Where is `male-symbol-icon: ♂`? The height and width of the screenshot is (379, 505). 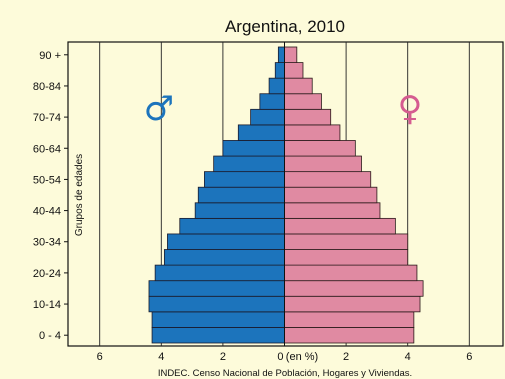
male-symbol-icon: ♂ is located at coordinates (159, 109).